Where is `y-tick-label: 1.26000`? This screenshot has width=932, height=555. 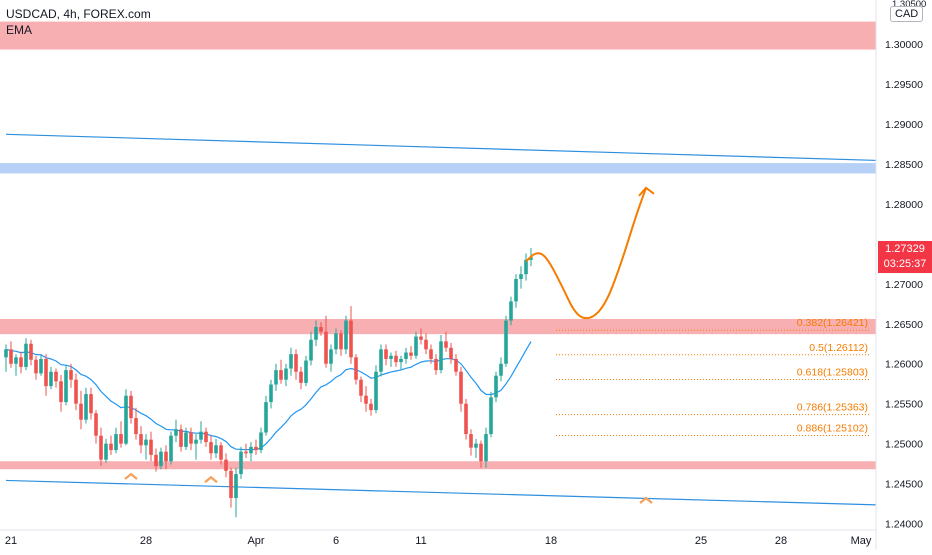 y-tick-label: 1.26000 is located at coordinates (904, 365).